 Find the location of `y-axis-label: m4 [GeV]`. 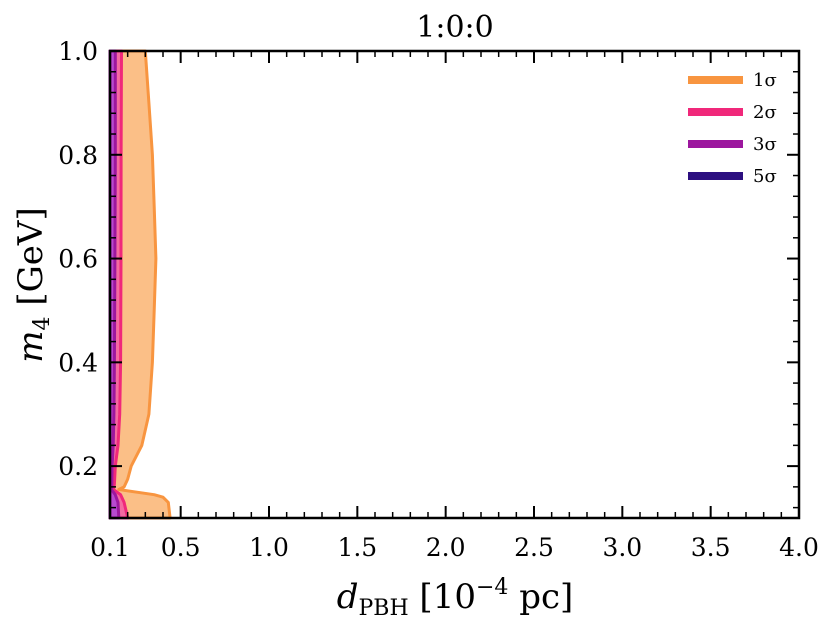

y-axis-label: m4 [GeV] is located at coordinates (33, 284).